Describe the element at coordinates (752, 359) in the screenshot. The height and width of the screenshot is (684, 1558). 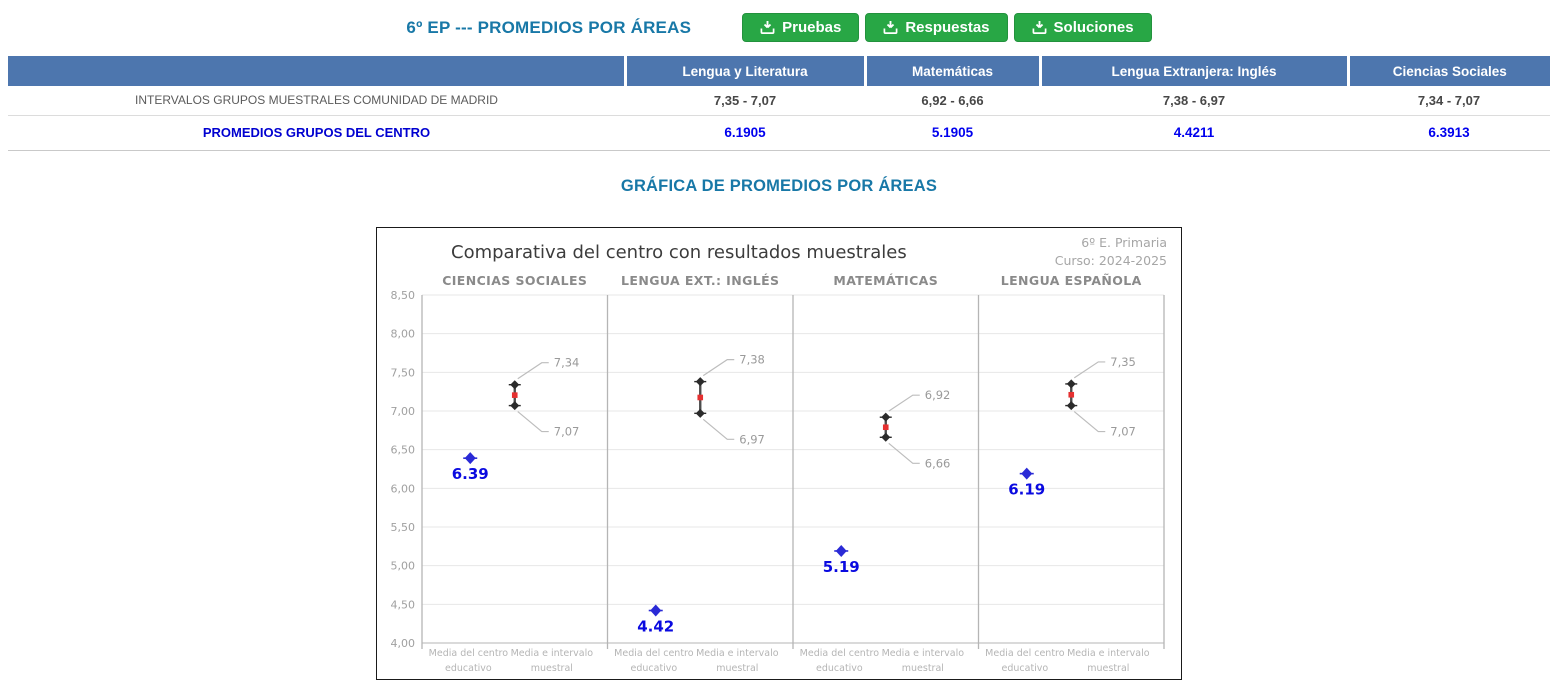
I see `interval-high-label: 7,38` at that location.